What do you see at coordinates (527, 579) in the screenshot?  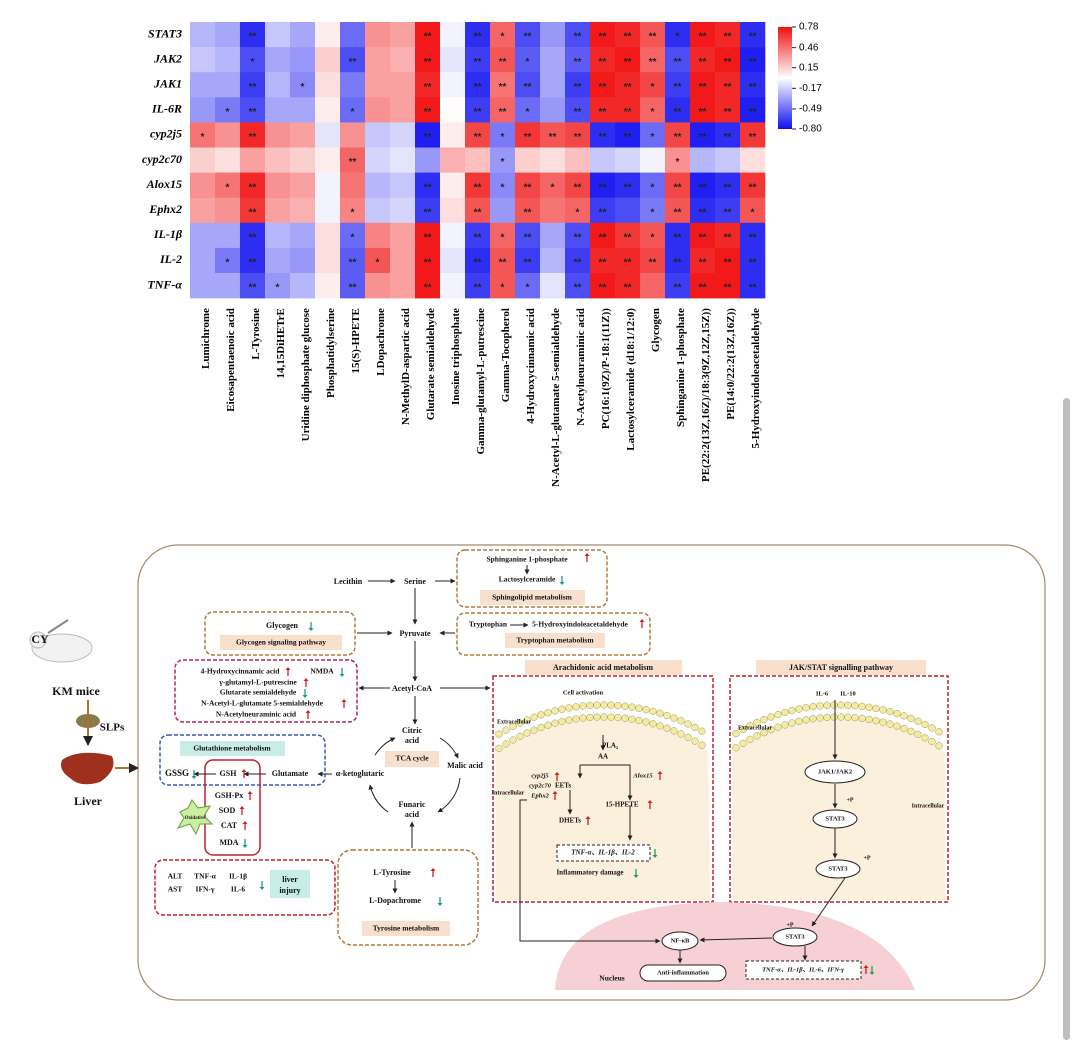 I see `diagram-label: Lactosylceramide` at bounding box center [527, 579].